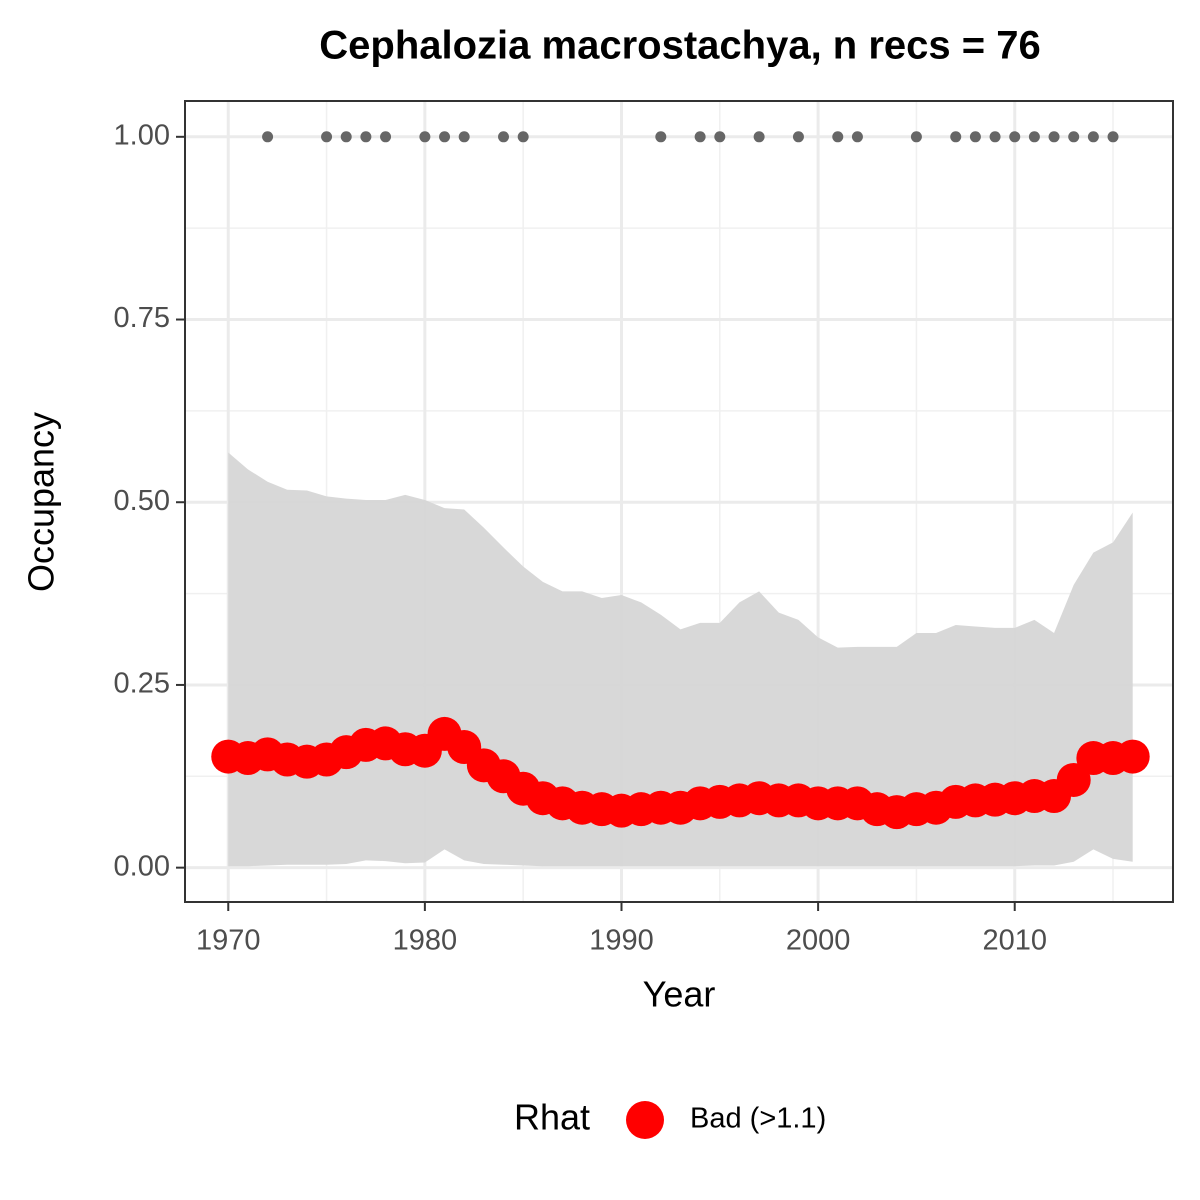  I want to click on x-tick-label: 1970, so click(228, 941).